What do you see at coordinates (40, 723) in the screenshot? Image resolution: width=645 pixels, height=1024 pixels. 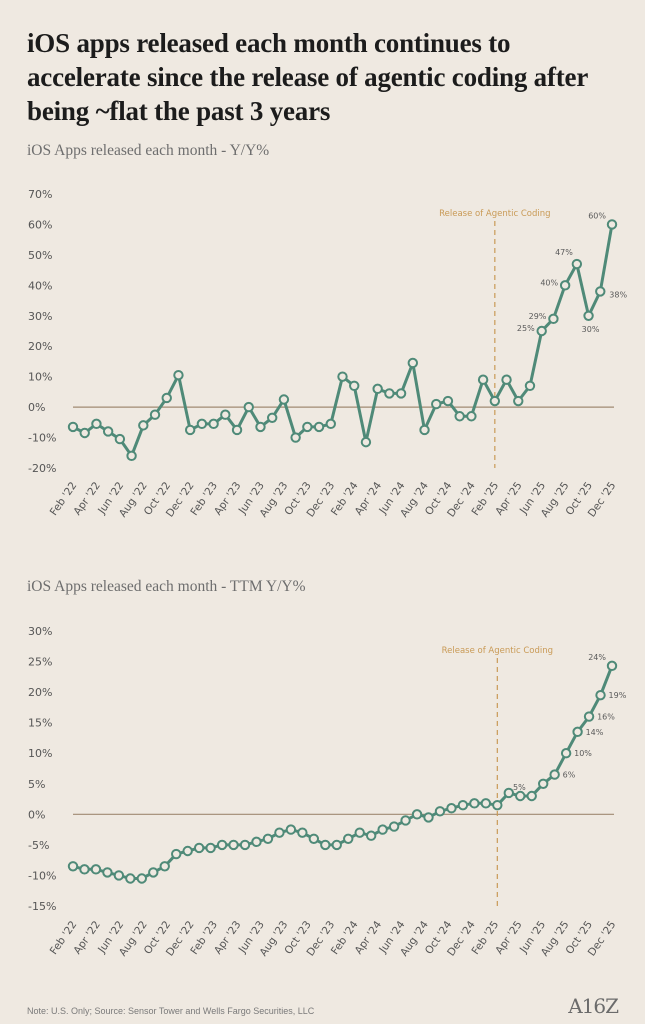 I see `chart1-ytick-label: 15%` at bounding box center [40, 723].